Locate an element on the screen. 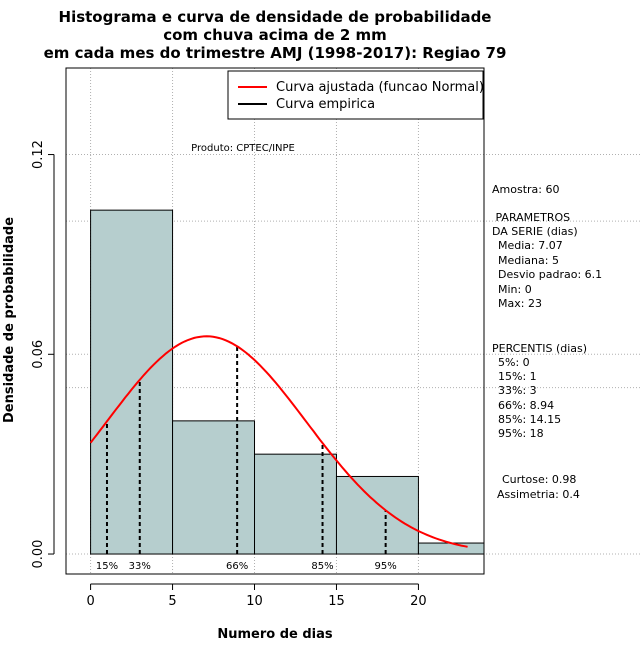 The height and width of the screenshot is (660, 640). param-stdev: Desvio padrao: 6.1 is located at coordinates (550, 274).